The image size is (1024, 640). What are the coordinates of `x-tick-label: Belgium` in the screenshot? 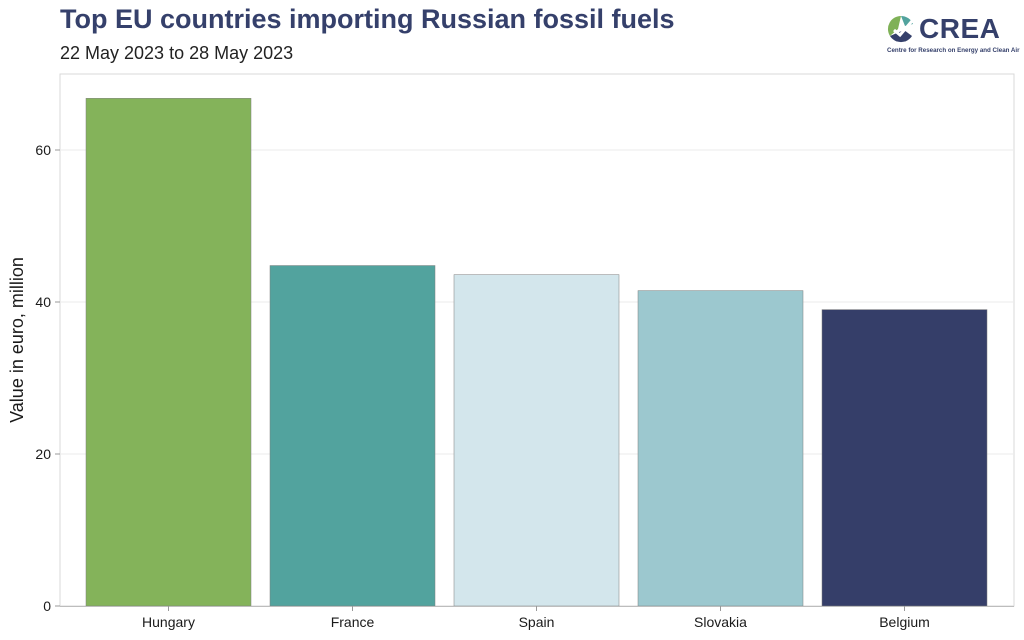 It's located at (904, 622).